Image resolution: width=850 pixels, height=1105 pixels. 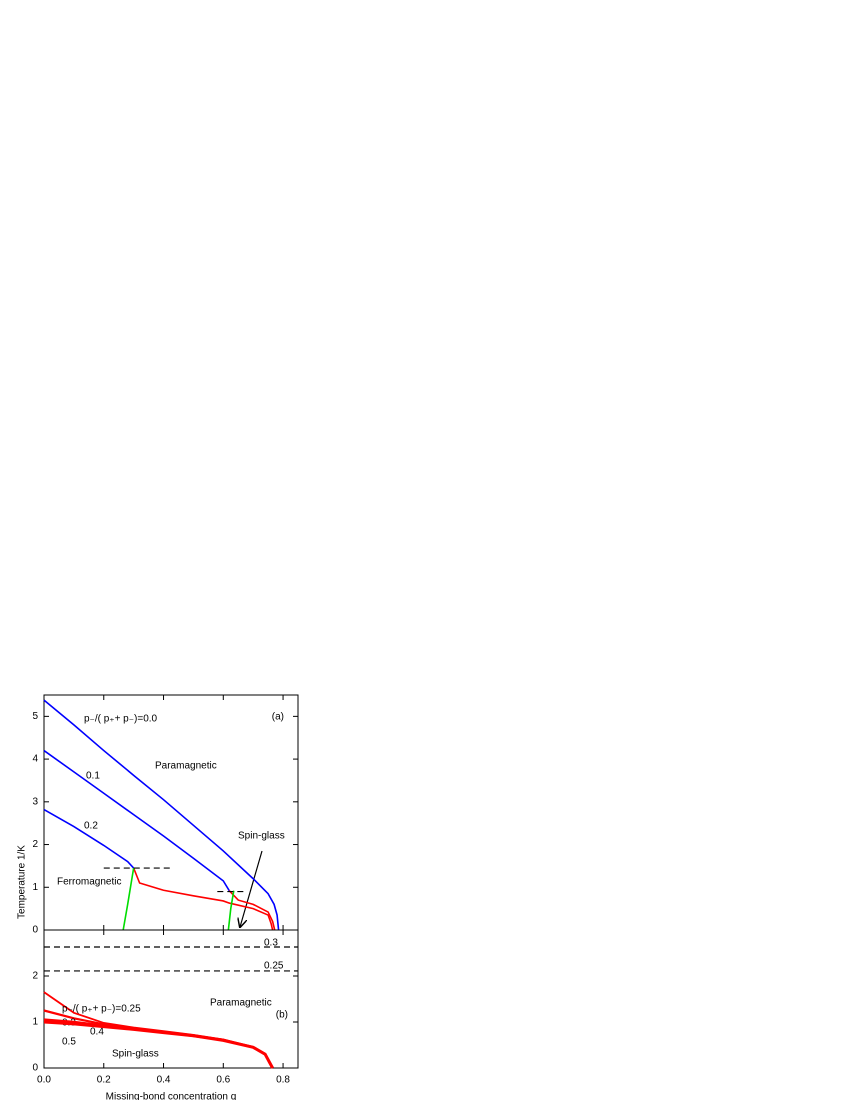 I want to click on curve-label: 0.2, so click(x=91, y=826).